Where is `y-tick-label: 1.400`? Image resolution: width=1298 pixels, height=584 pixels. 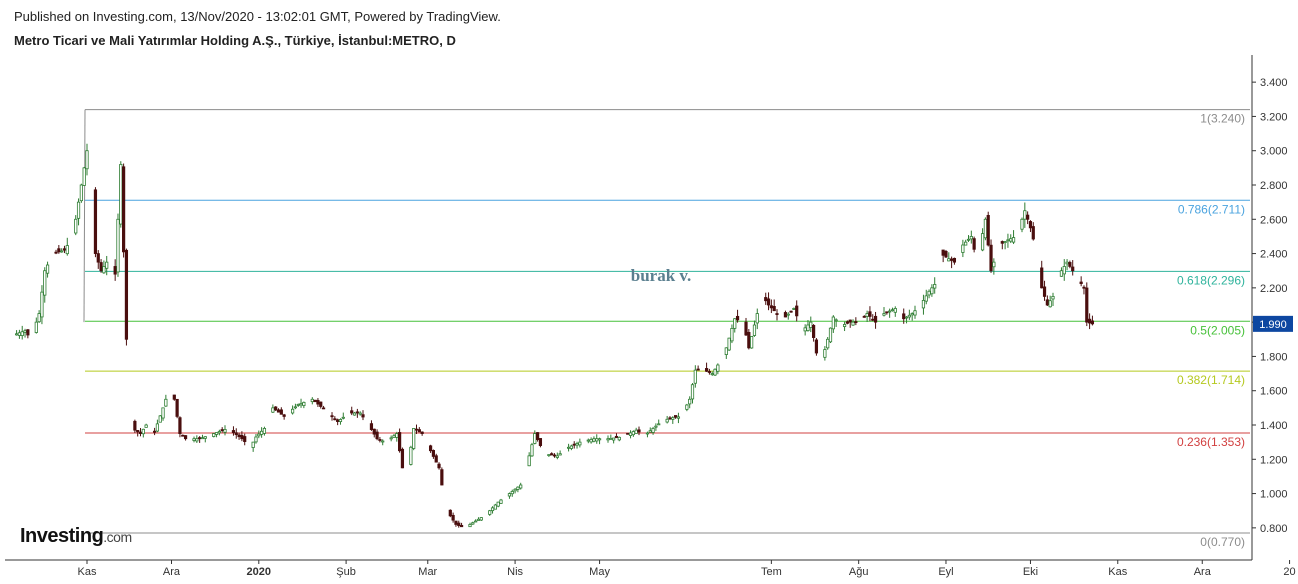 y-tick-label: 1.400 is located at coordinates (1274, 426).